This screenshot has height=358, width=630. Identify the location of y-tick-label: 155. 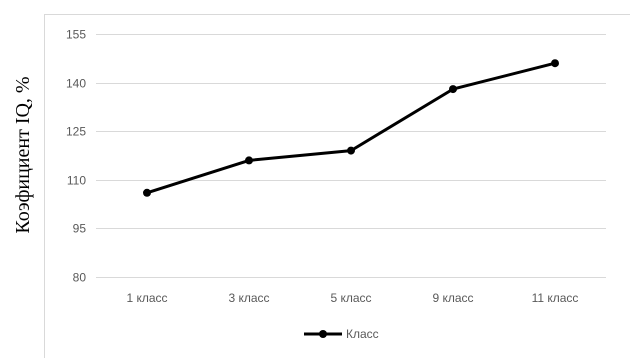
(76, 35).